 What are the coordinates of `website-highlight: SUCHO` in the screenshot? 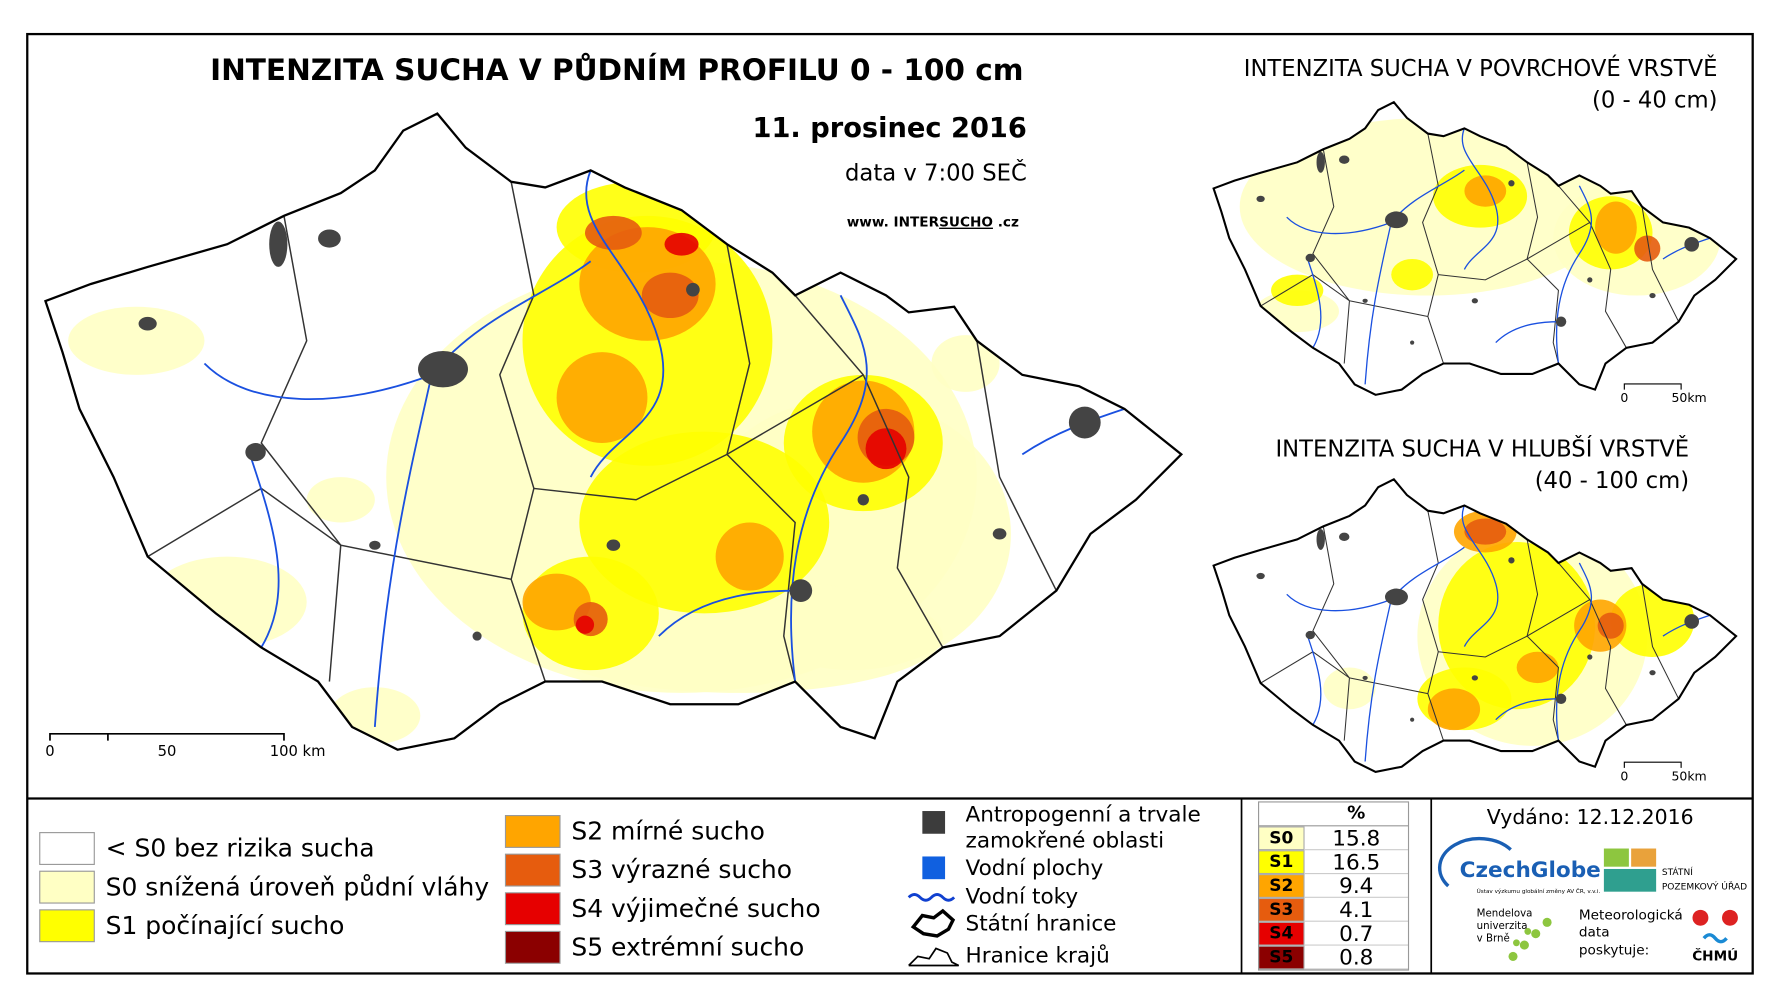 It's located at (966, 223).